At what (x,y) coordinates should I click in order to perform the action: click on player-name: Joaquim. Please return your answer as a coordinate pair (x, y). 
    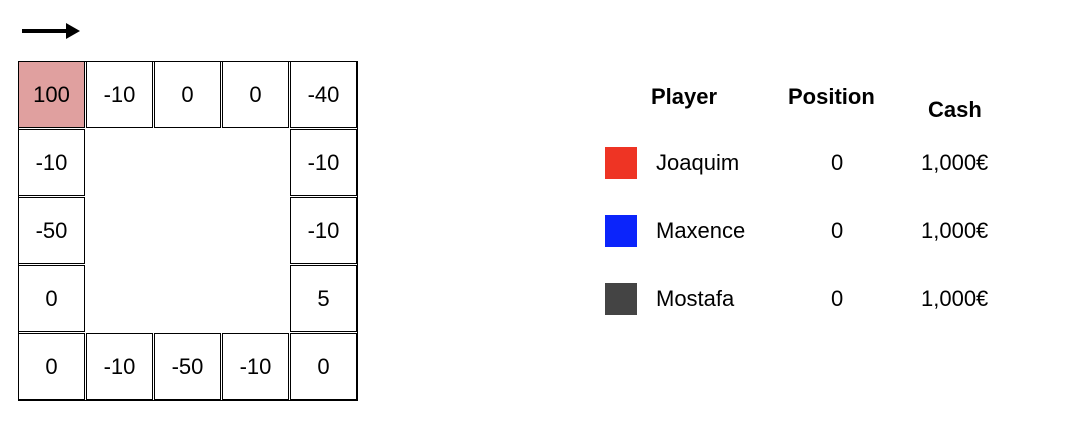
    Looking at the image, I should click on (698, 162).